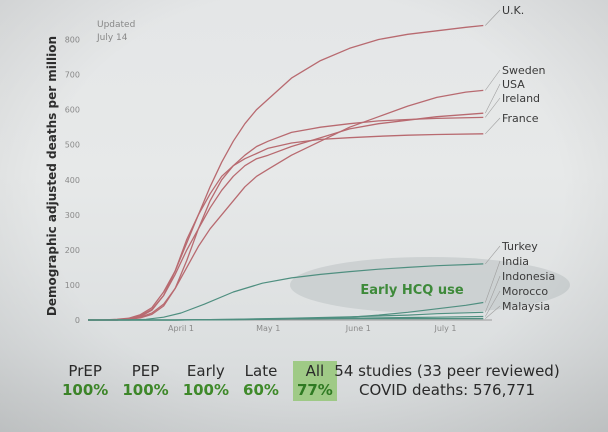 The height and width of the screenshot is (432, 608). I want to click on stat-prep: PrEP 100%, so click(85, 381).